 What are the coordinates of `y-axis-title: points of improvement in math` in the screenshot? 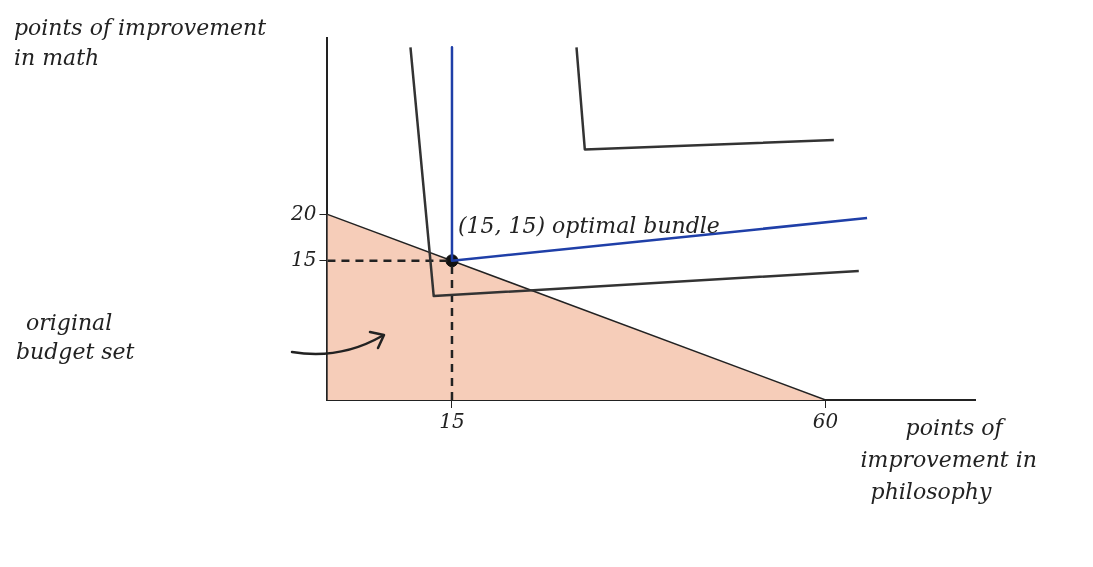 It's located at (140, 42).